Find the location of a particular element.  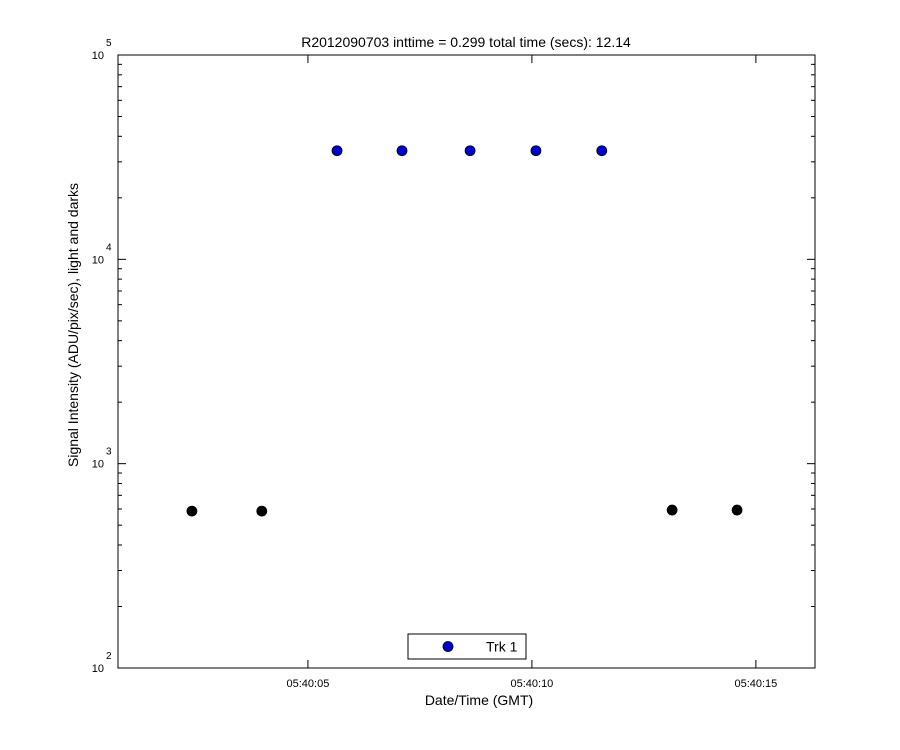

y-tick-exponent: 5 is located at coordinates (109, 43).